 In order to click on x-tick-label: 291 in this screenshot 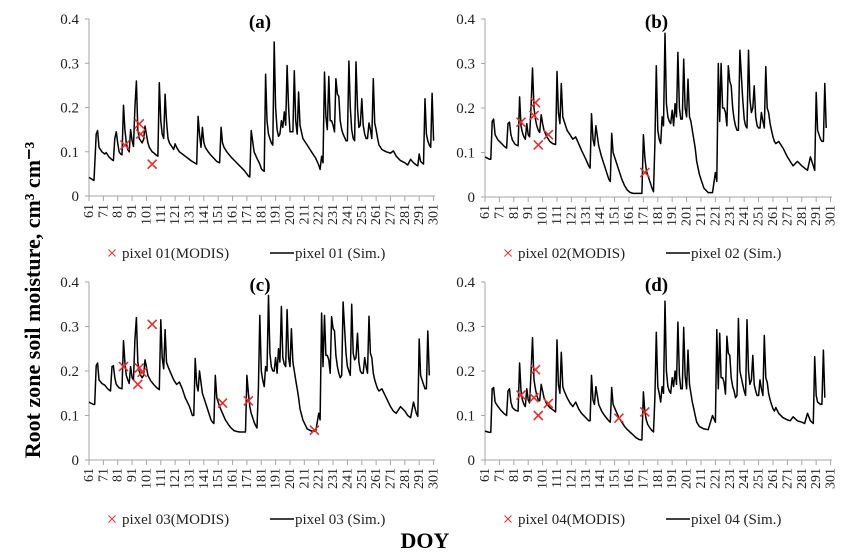, I will do `click(816, 215)`.